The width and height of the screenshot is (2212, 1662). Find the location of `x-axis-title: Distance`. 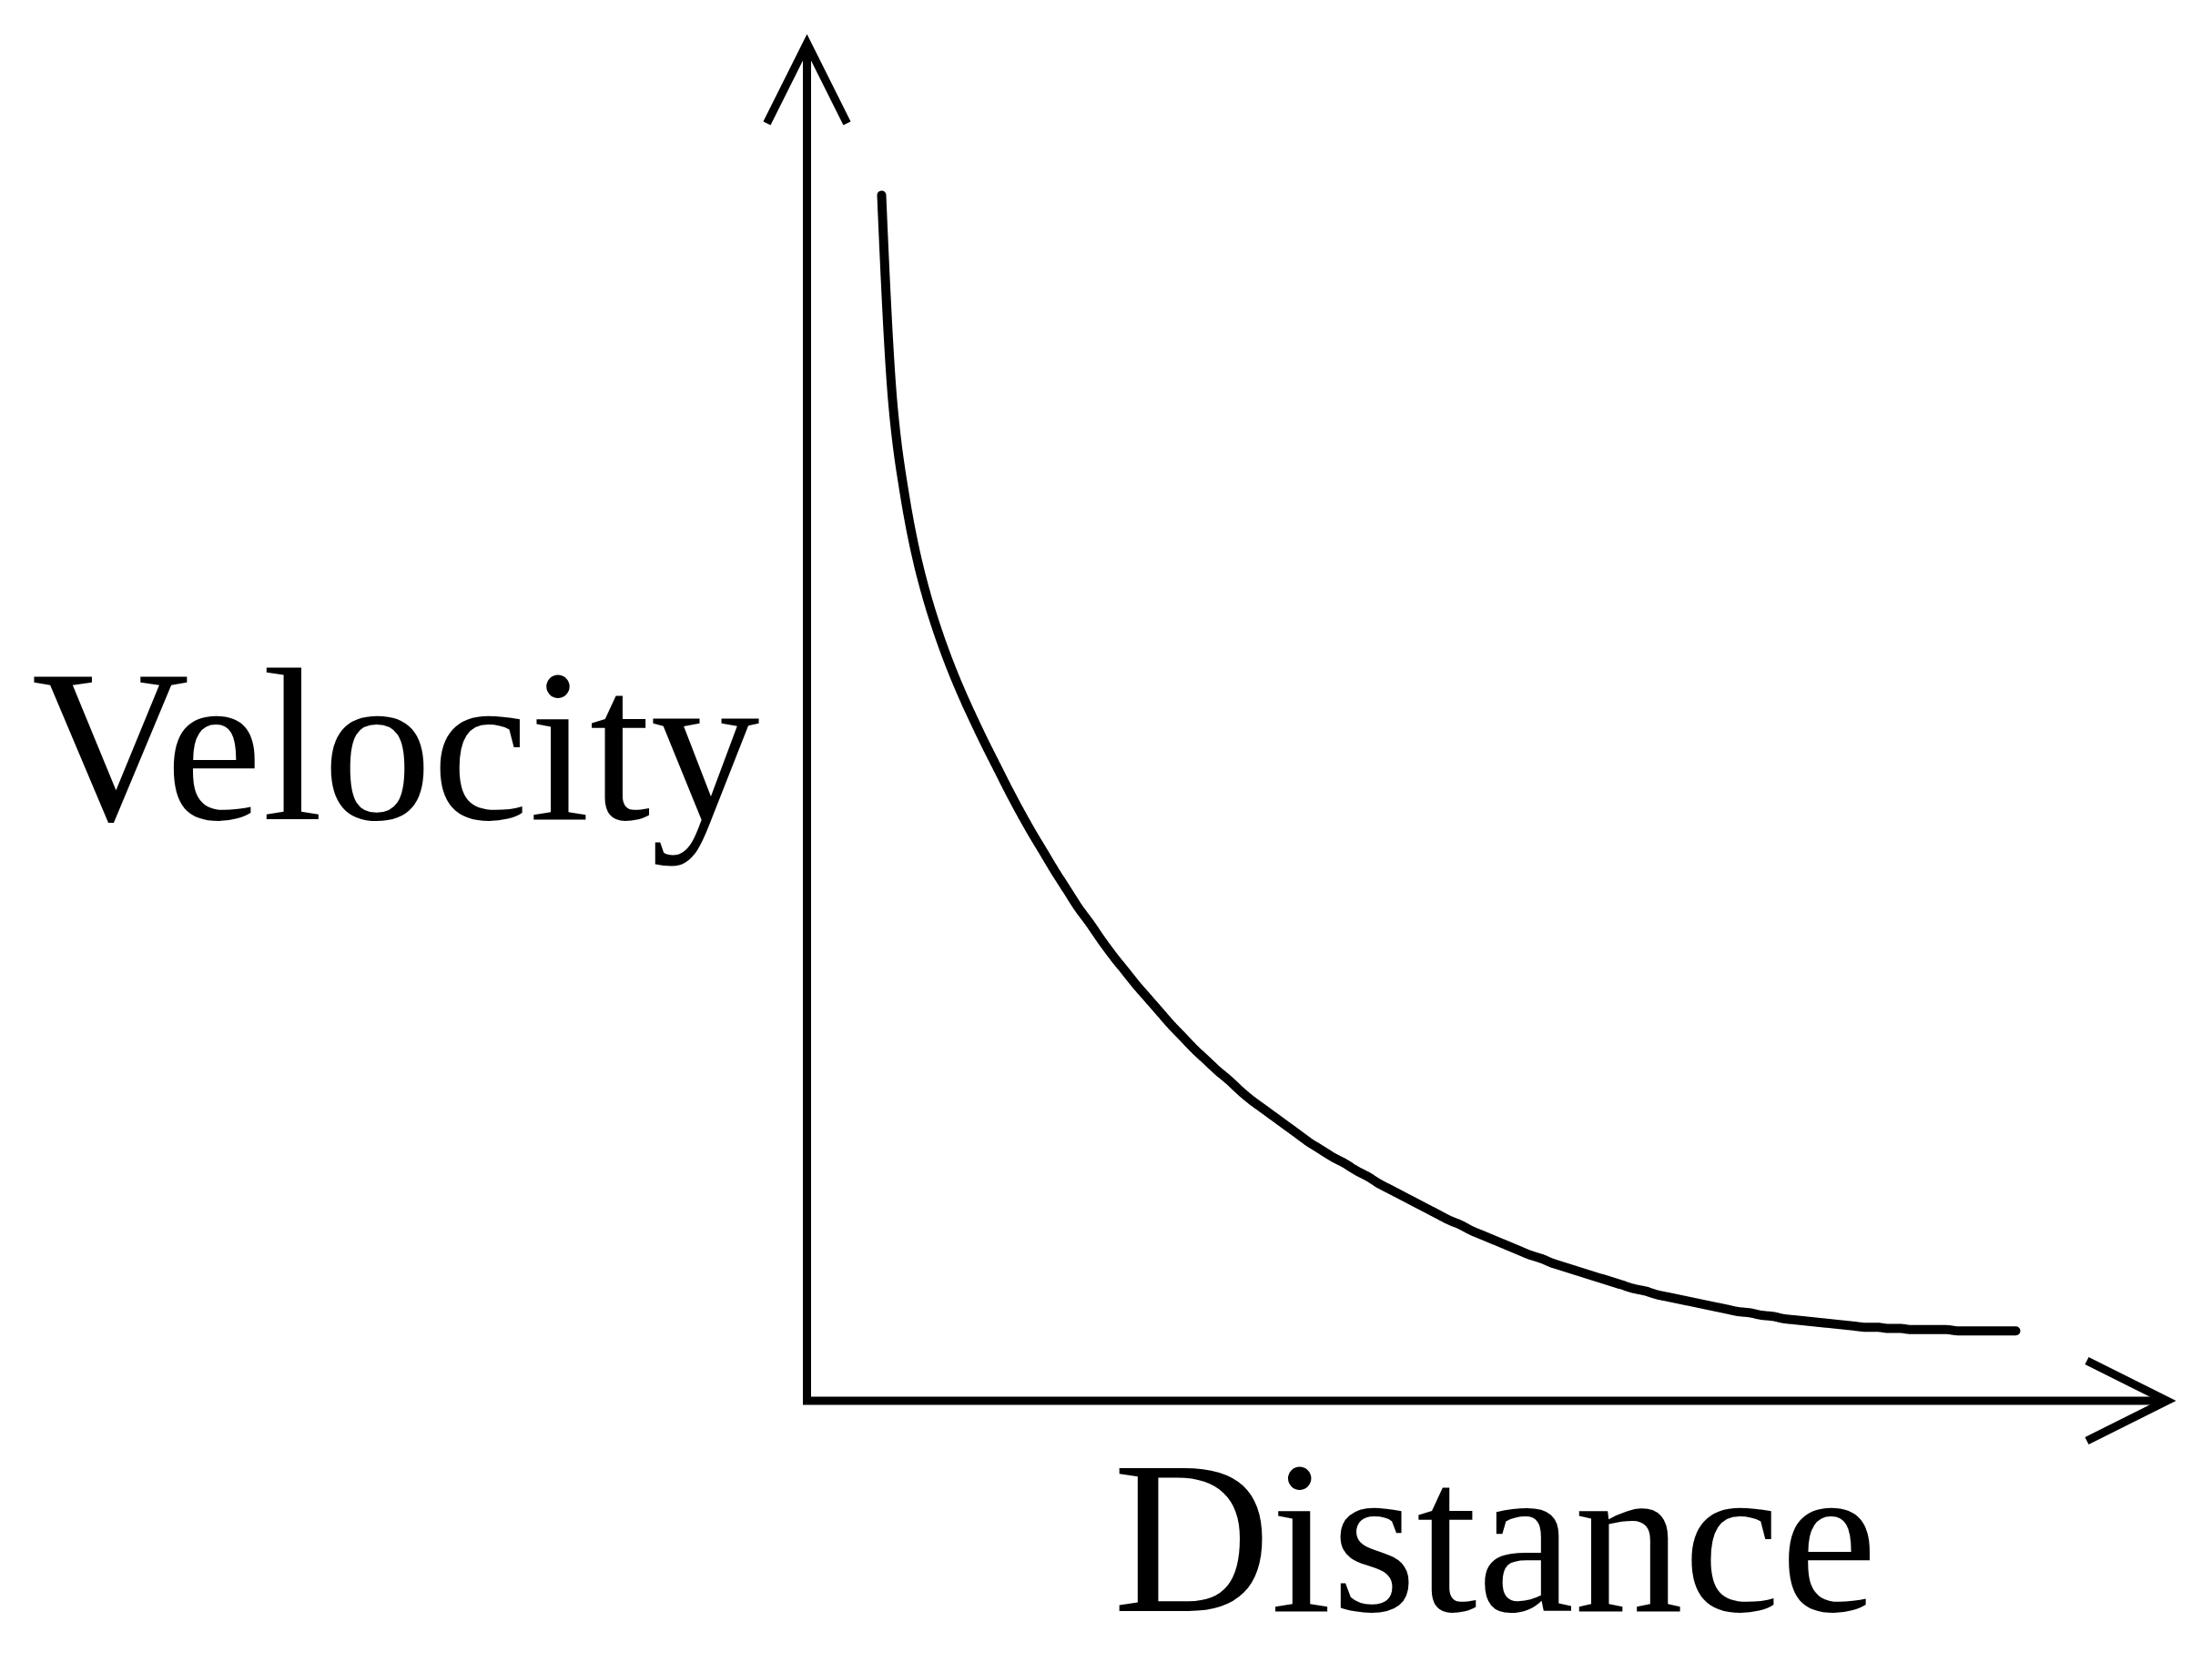

x-axis-title: Distance is located at coordinates (1495, 1536).